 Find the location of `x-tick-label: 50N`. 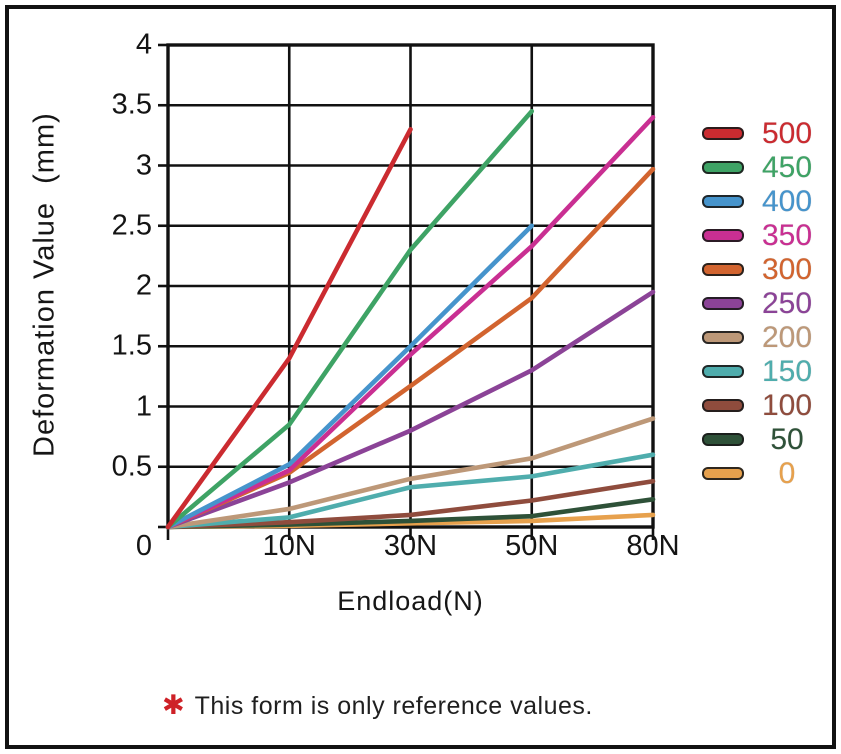

x-tick-label: 50N is located at coordinates (532, 546).